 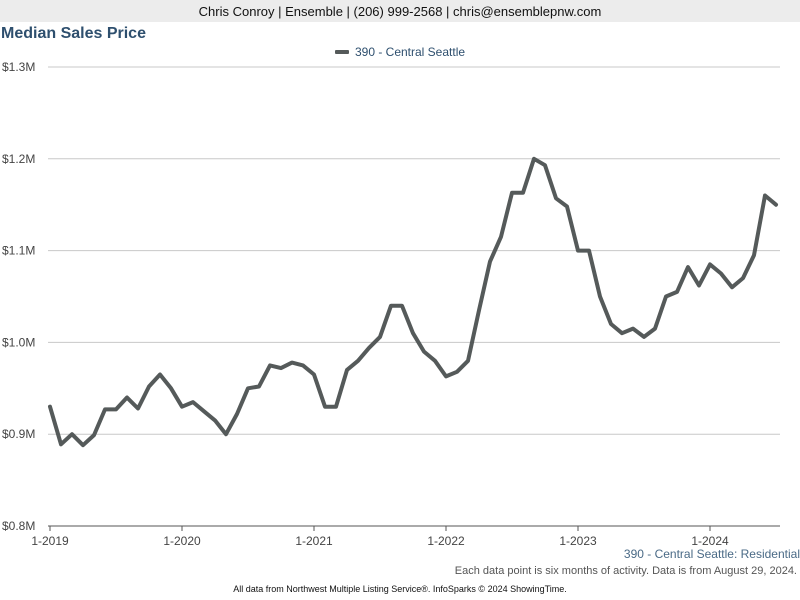 I want to click on y-tick-label: $1.2M, so click(x=18, y=159).